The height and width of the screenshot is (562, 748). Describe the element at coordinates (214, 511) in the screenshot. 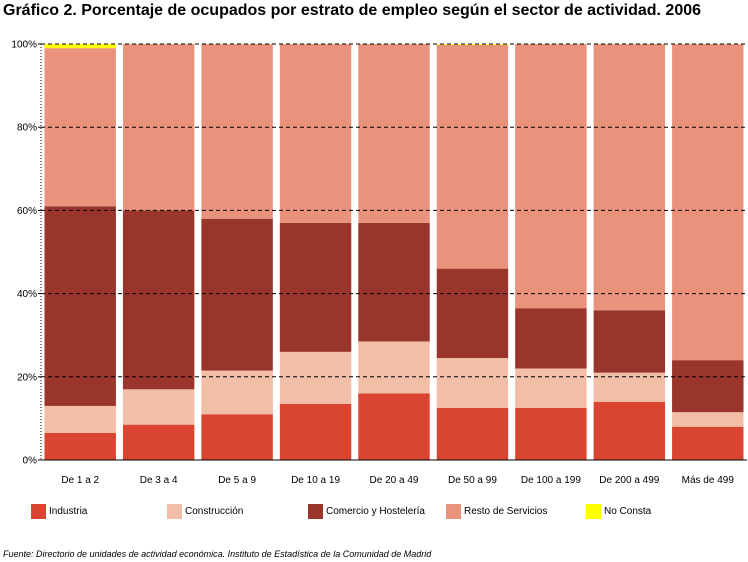

I see `legend-label: Construcción` at that location.